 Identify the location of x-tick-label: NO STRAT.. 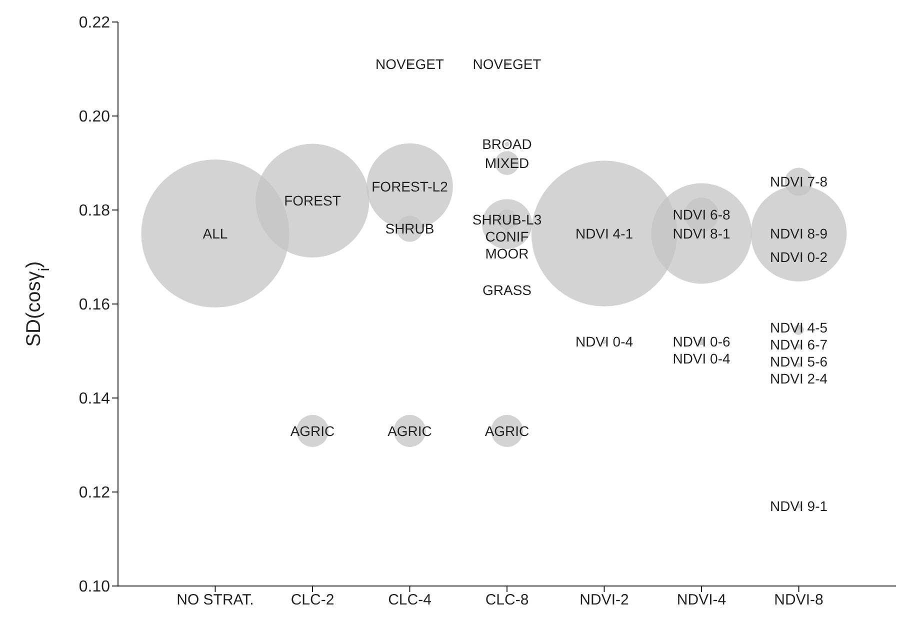
(215, 600).